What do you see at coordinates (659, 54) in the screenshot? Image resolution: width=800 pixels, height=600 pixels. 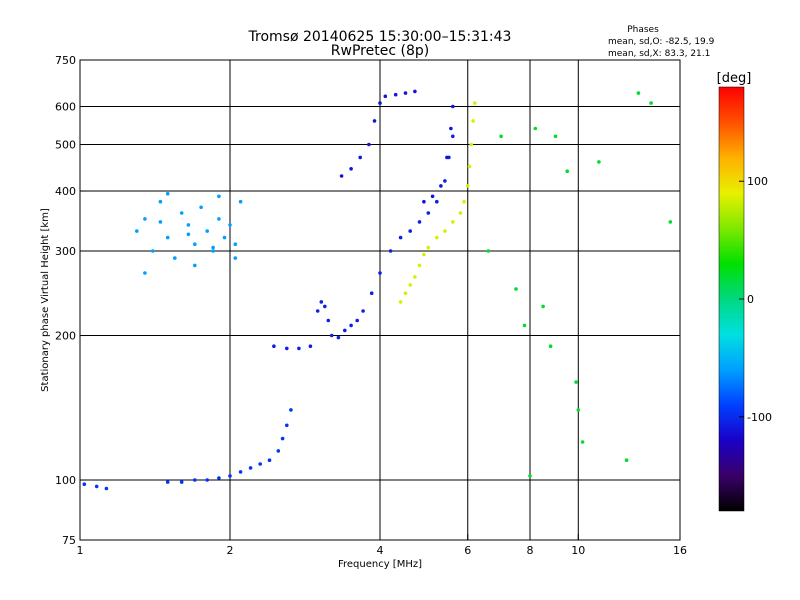 I see `phase-stats-x: mean, sd,X: 83.3, 21.1` at bounding box center [659, 54].